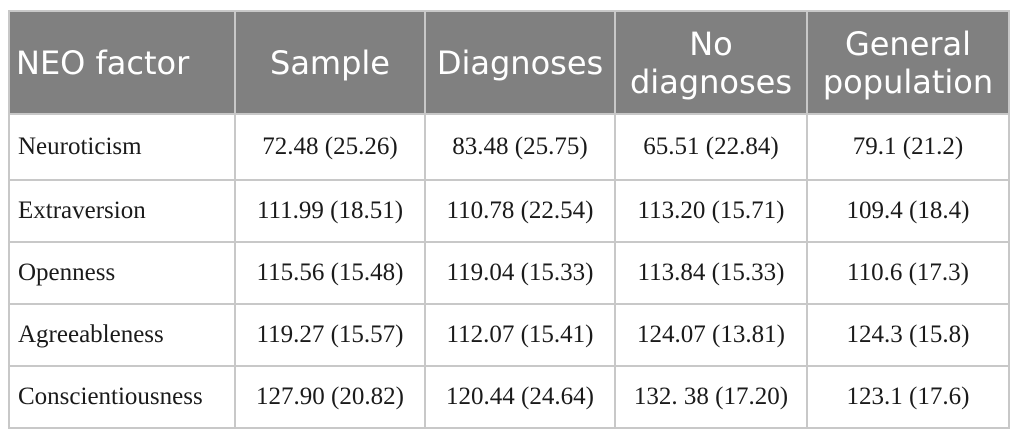 The image size is (1022, 439). Describe the element at coordinates (908, 211) in the screenshot. I see `cell-general-population: 109.4 (18.4)` at that location.